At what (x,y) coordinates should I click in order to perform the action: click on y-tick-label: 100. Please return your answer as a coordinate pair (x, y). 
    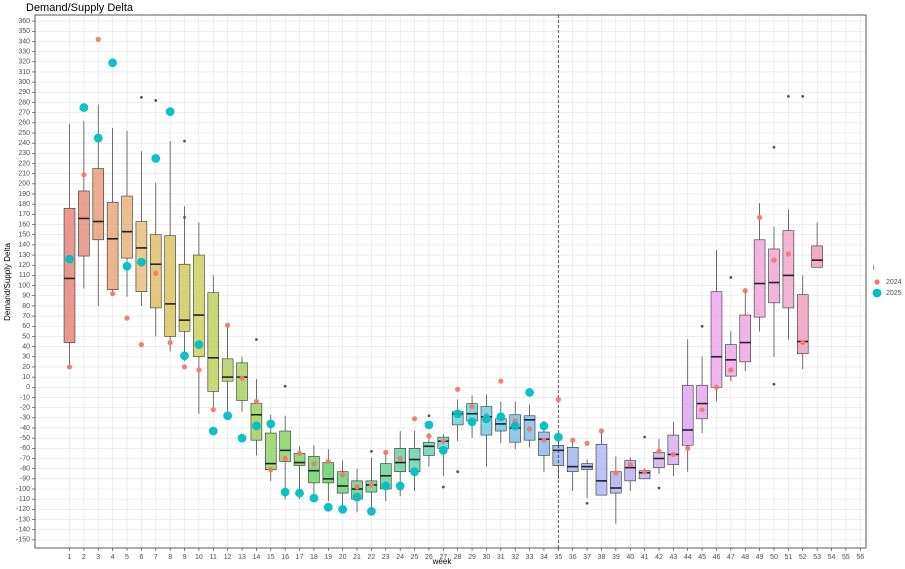
    Looking at the image, I should click on (24, 285).